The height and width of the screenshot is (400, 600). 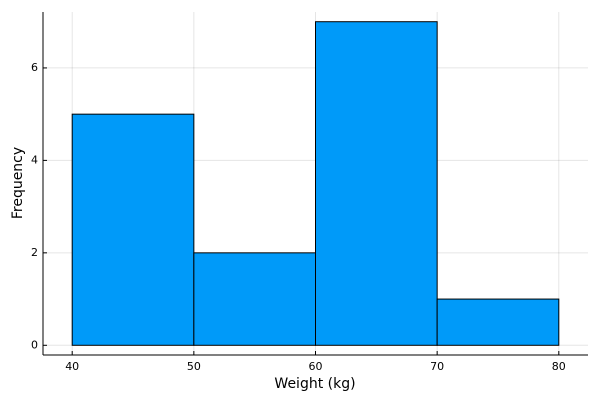 I want to click on y-tick-label: 6, so click(x=34, y=67).